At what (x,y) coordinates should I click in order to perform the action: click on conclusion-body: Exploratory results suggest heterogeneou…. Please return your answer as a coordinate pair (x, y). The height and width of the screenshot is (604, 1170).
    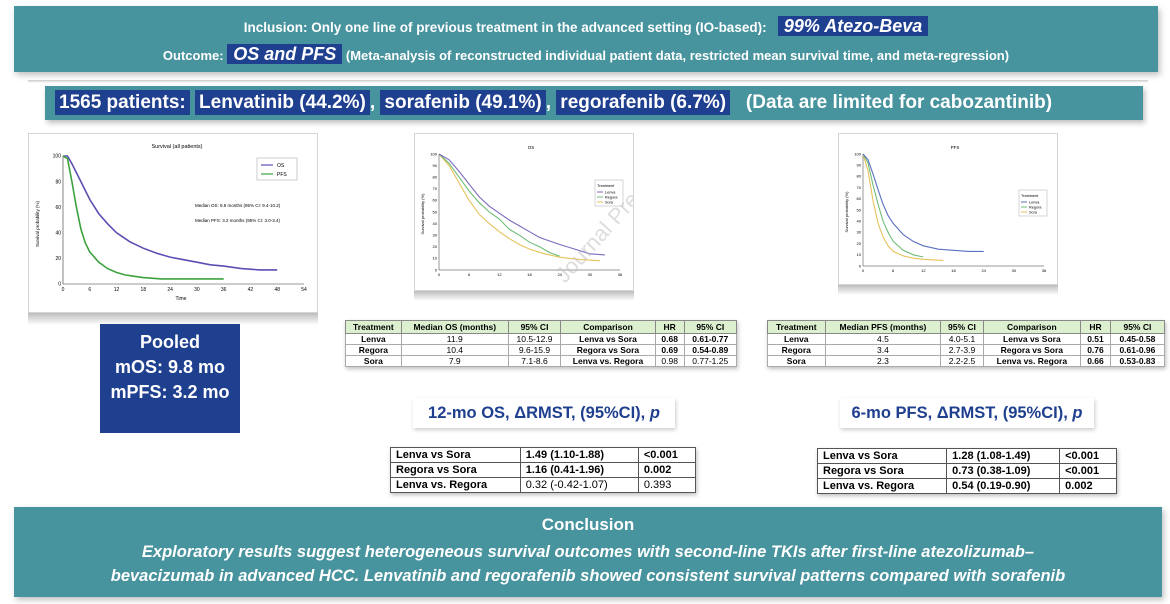
    Looking at the image, I should click on (588, 564).